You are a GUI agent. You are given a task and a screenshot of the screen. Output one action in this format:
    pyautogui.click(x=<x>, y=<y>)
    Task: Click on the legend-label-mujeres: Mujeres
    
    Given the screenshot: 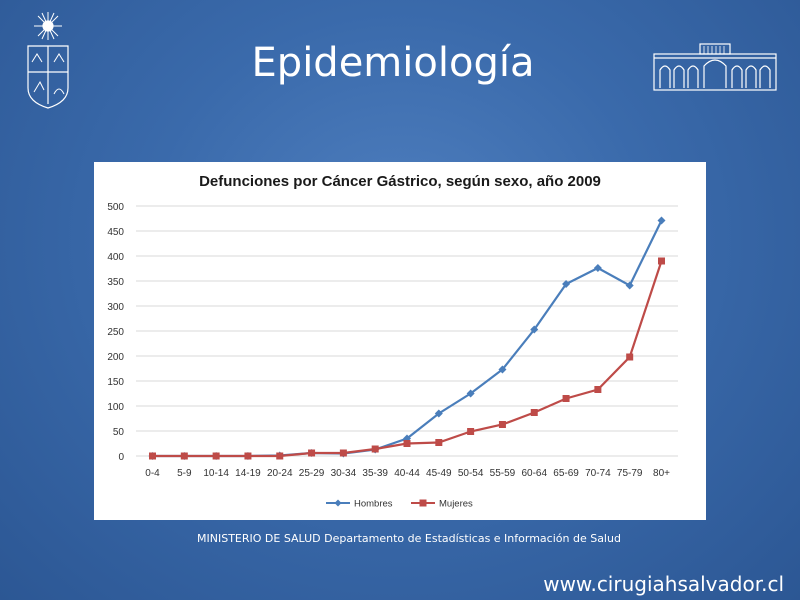 What is the action you would take?
    pyautogui.click(x=456, y=504)
    